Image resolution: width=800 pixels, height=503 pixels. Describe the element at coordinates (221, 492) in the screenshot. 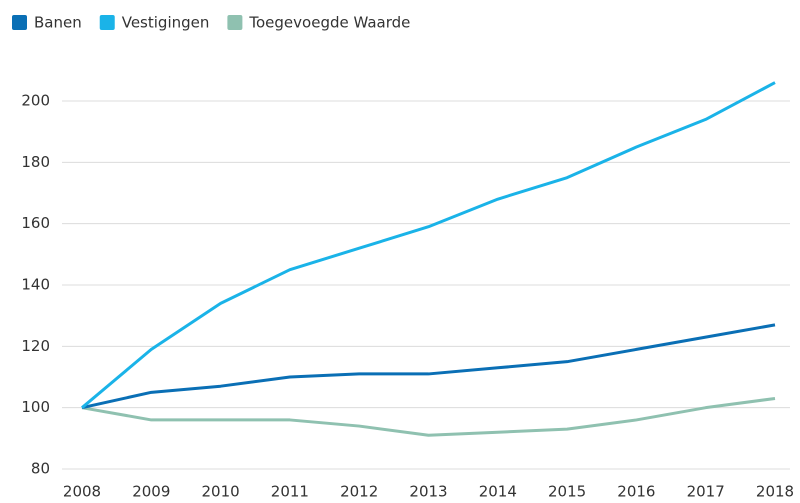

I see `x-tick-label: 2010` at that location.